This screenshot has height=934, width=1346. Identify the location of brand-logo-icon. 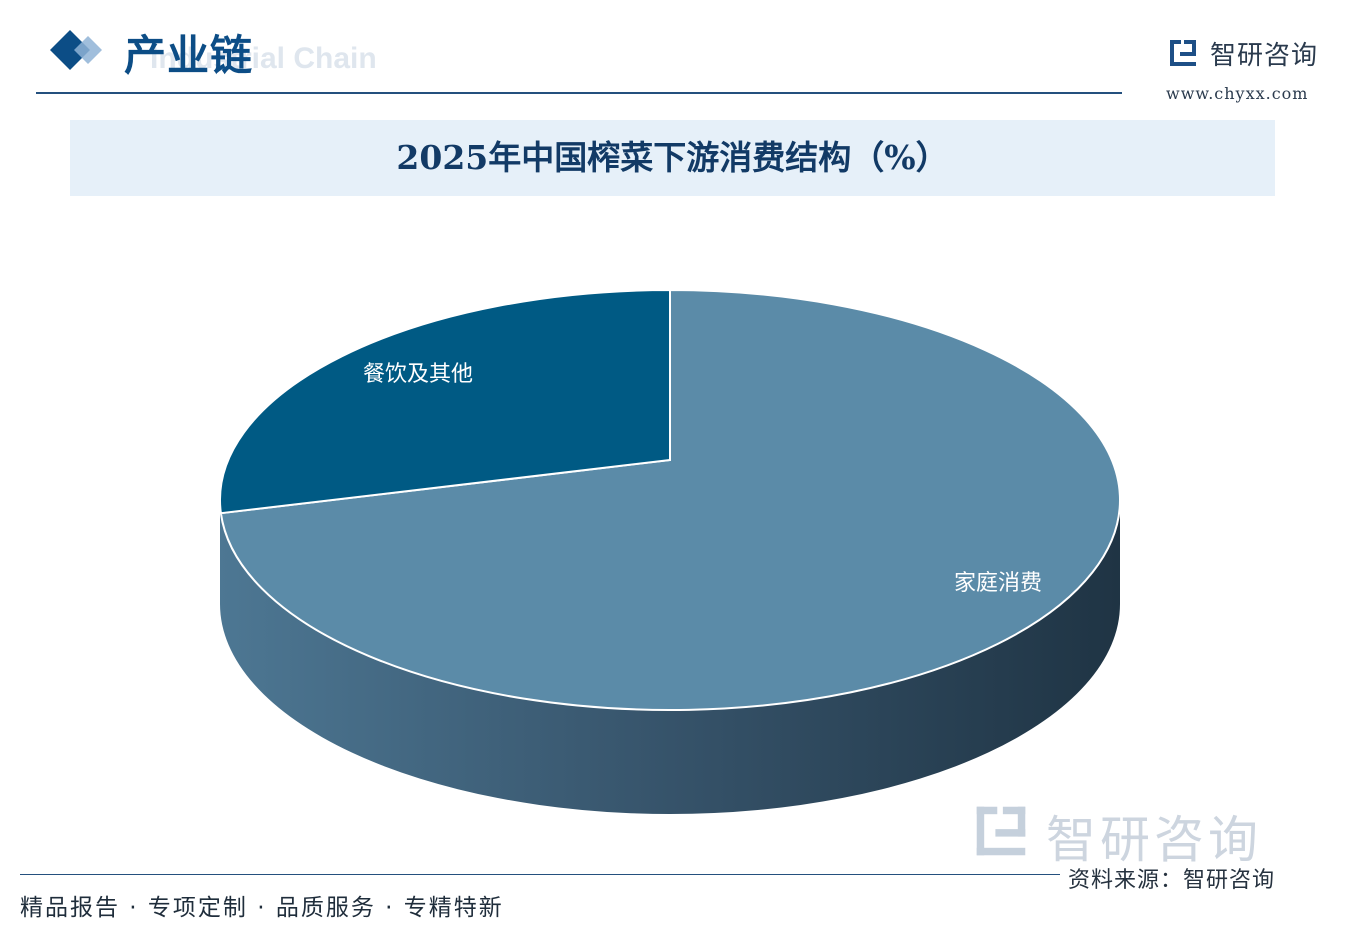
(1183, 53).